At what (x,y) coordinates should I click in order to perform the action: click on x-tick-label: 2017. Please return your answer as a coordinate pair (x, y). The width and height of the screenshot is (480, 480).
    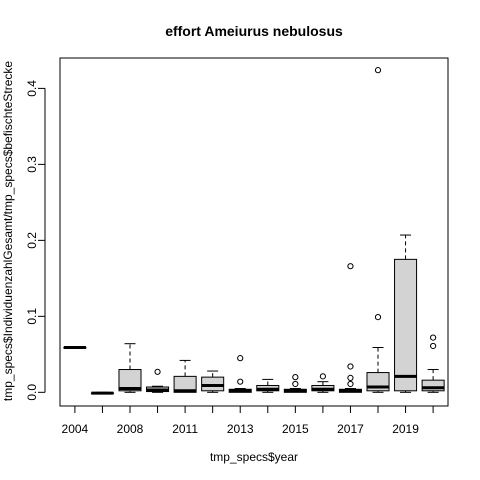
    Looking at the image, I should click on (350, 429).